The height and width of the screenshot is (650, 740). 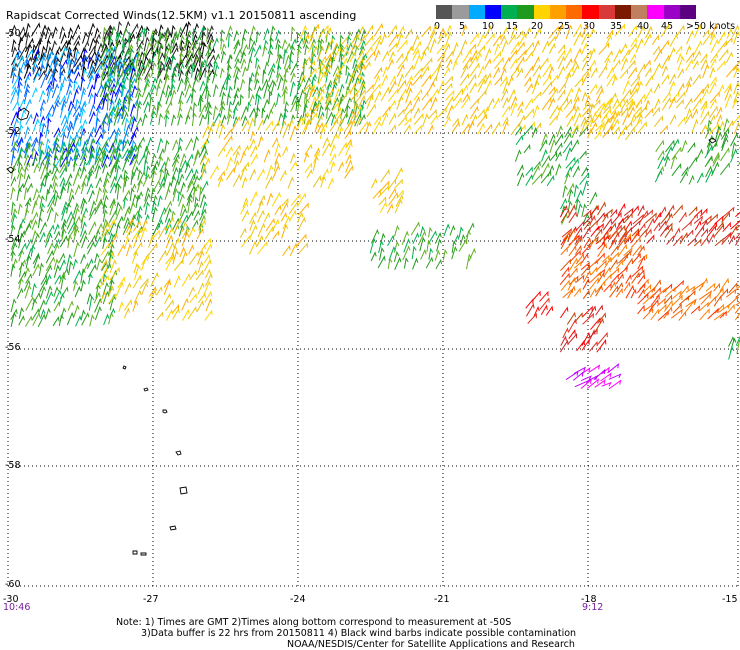 What do you see at coordinates (165, 411) in the screenshot?
I see `island-outline` at bounding box center [165, 411].